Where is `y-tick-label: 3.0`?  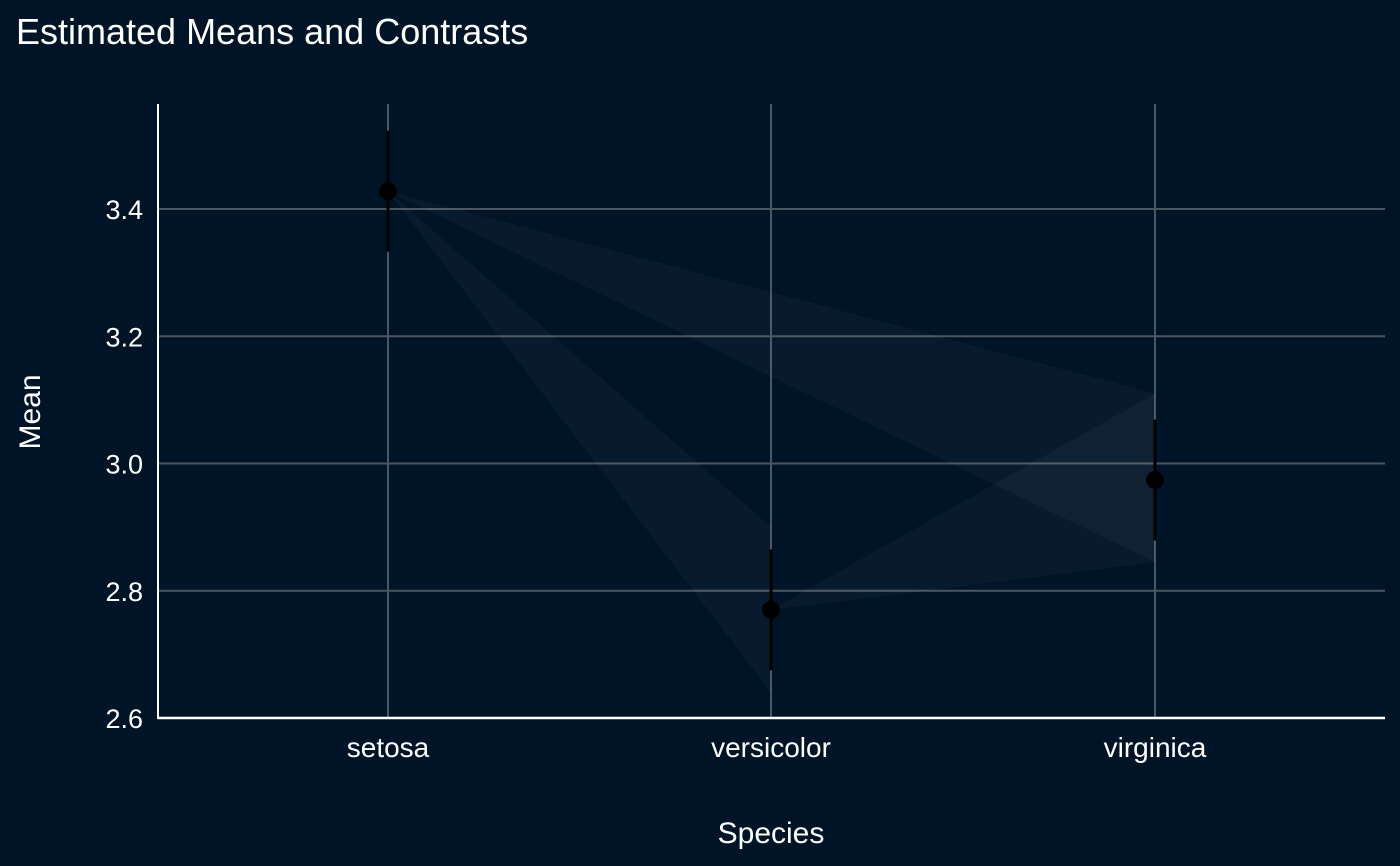
y-tick-label: 3.0 is located at coordinates (124, 465).